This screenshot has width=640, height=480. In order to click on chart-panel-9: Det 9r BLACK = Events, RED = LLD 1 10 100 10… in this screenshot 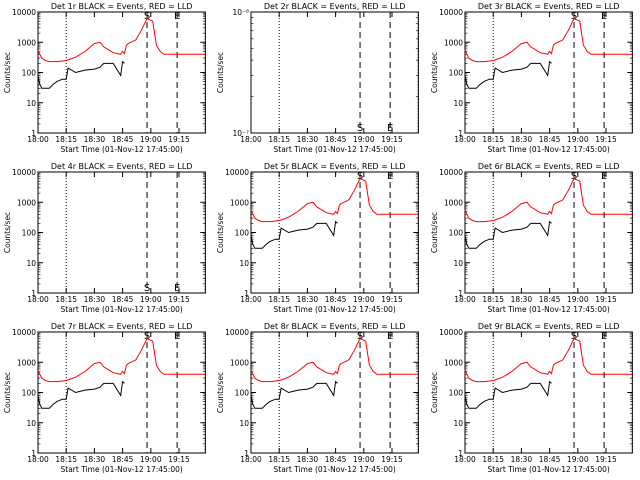, I will do `click(531, 398)`.